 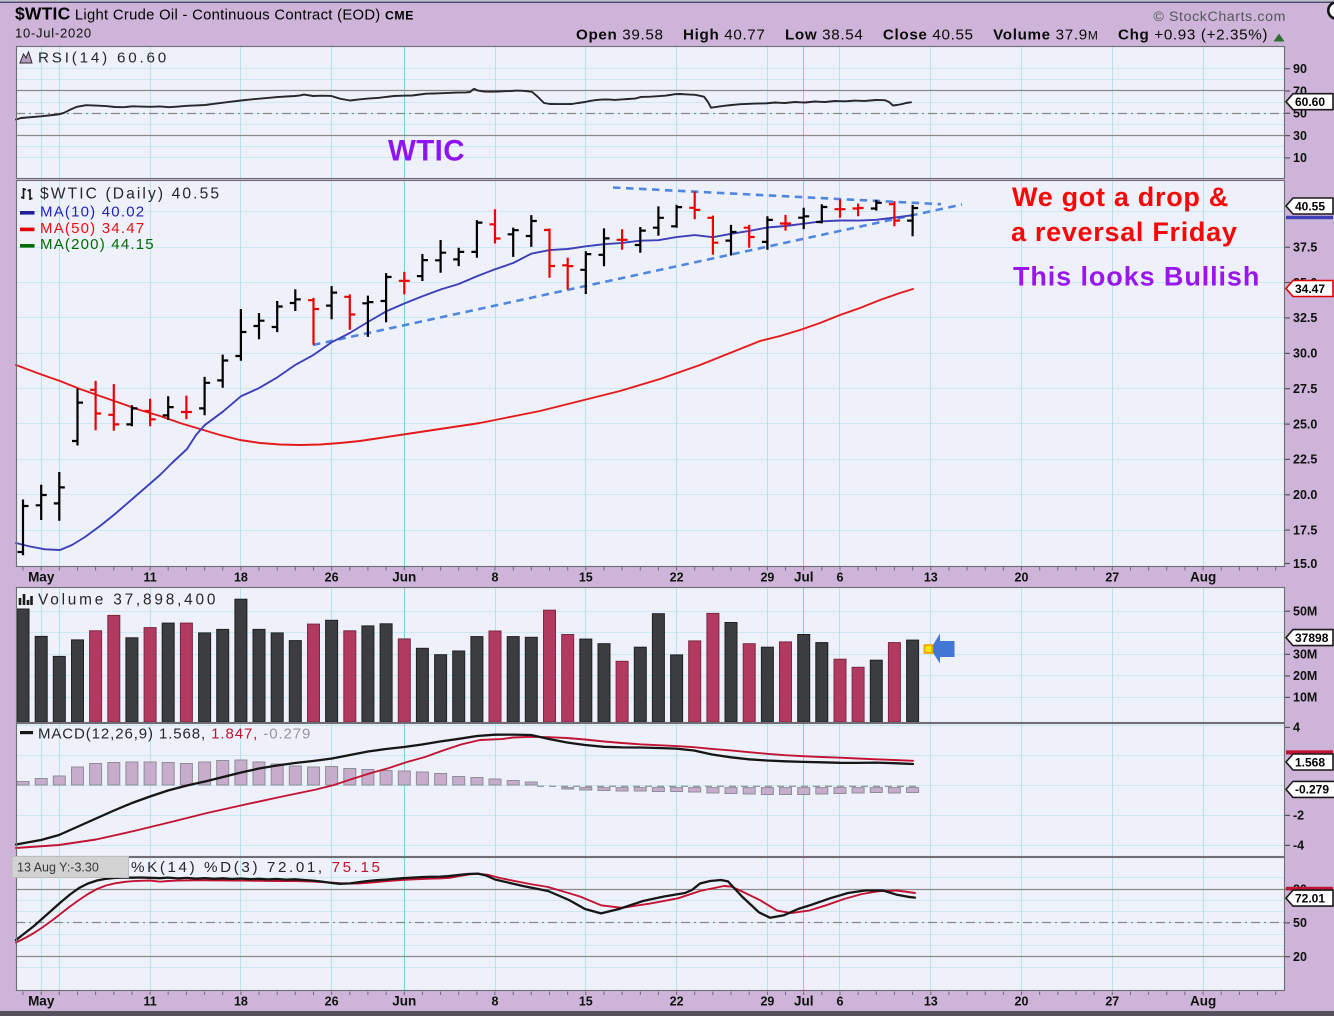 I want to click on svg-text: We got a drop &, so click(x=1120, y=197).